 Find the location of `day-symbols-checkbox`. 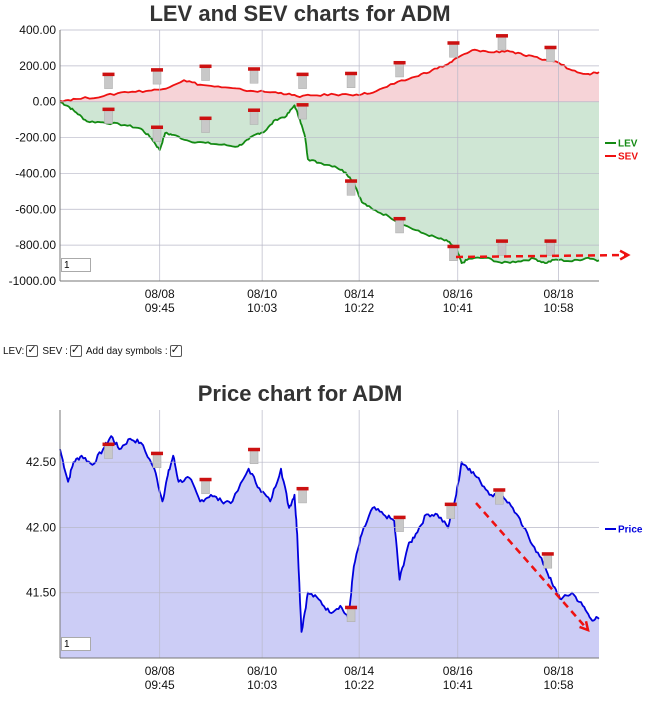

day-symbols-checkbox is located at coordinates (175, 350).